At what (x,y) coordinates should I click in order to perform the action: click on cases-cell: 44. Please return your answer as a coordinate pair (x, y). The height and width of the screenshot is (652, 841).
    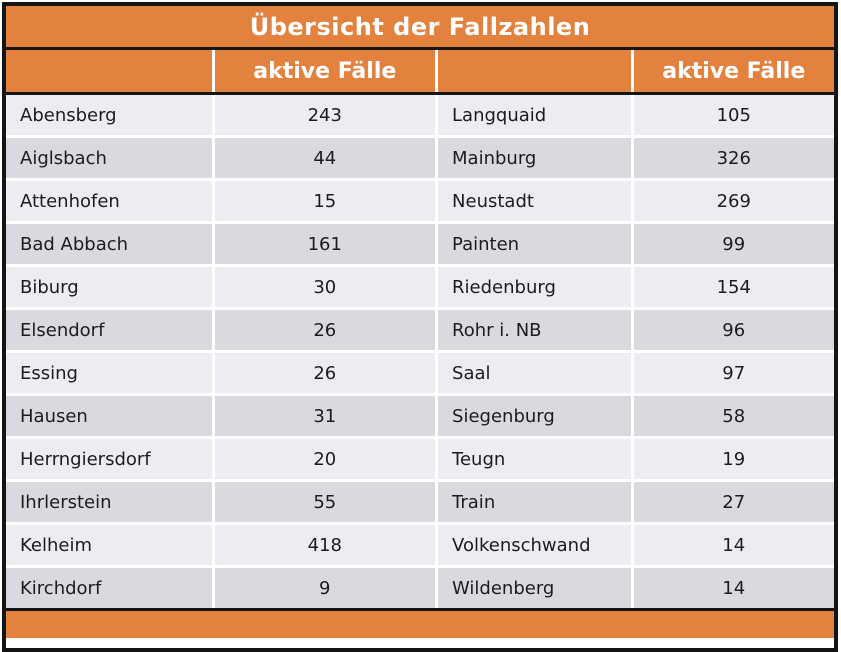
    Looking at the image, I should click on (325, 158).